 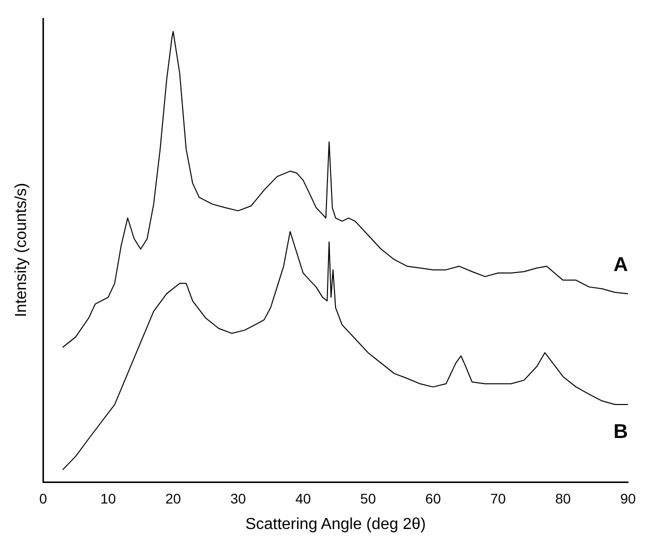 What do you see at coordinates (238, 498) in the screenshot?
I see `x-tick-label: 30` at bounding box center [238, 498].